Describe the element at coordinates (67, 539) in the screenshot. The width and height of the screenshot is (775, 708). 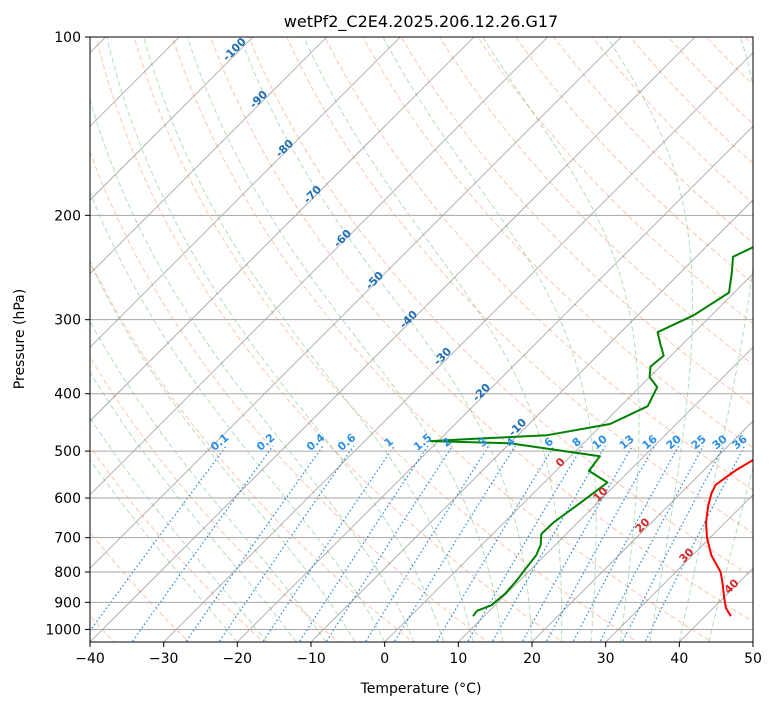
I see `y-tick-label: 700` at that location.